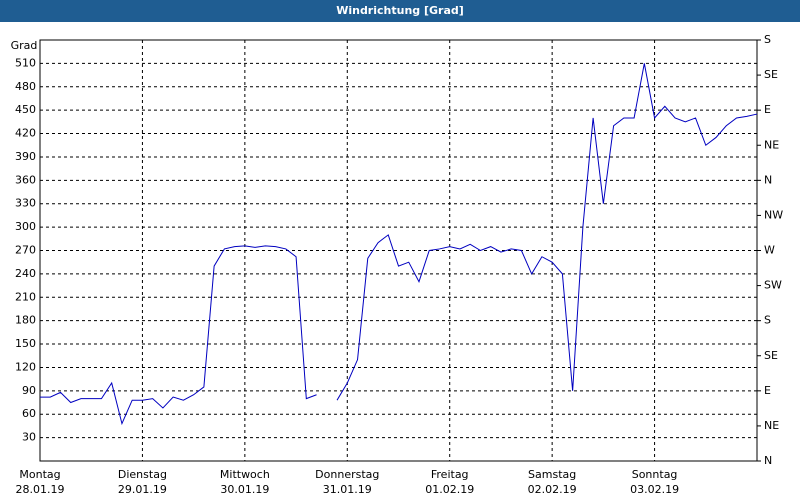  I want to click on y-tick-label: 210, so click(25, 296).